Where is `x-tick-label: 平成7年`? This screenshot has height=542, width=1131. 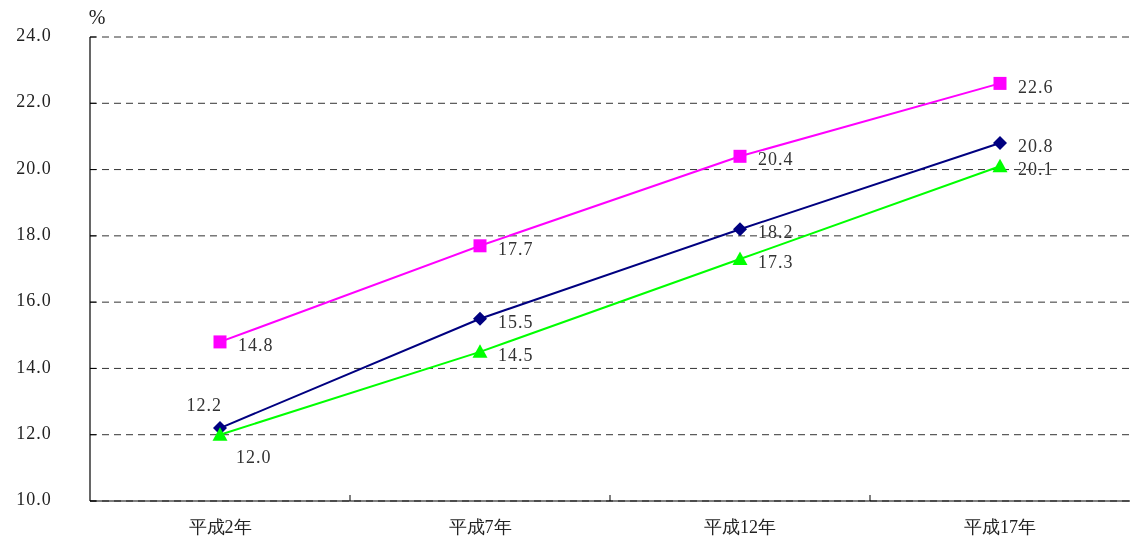 x-tick-label: 平成7年 is located at coordinates (480, 527).